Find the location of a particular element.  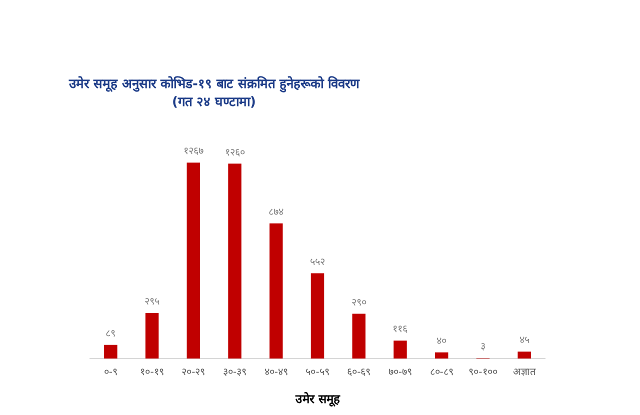

data-label: २९० is located at coordinates (358, 302).